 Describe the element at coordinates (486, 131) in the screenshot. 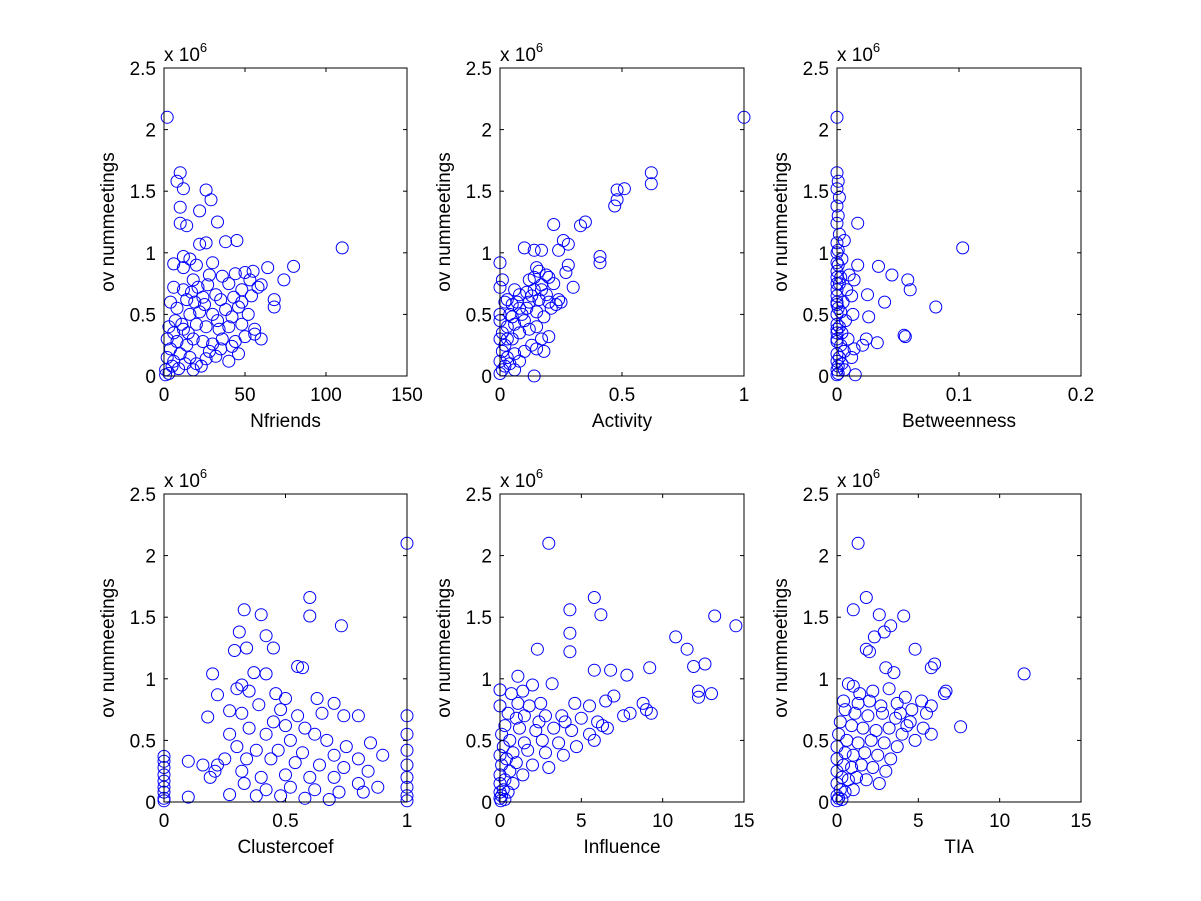

I see `y-tick-label: 2` at that location.